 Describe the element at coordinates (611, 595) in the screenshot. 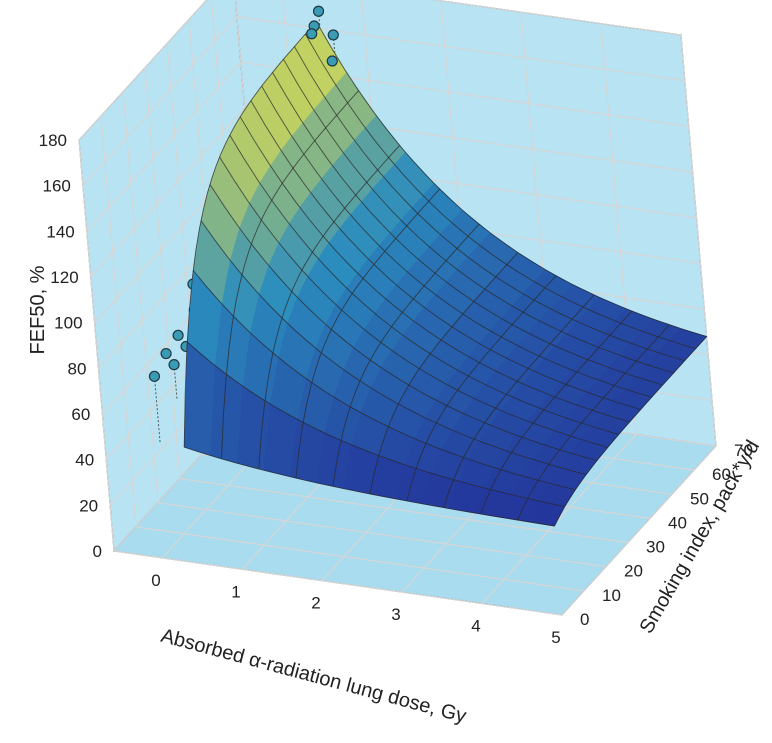

I see `y-tick-label: 10` at that location.